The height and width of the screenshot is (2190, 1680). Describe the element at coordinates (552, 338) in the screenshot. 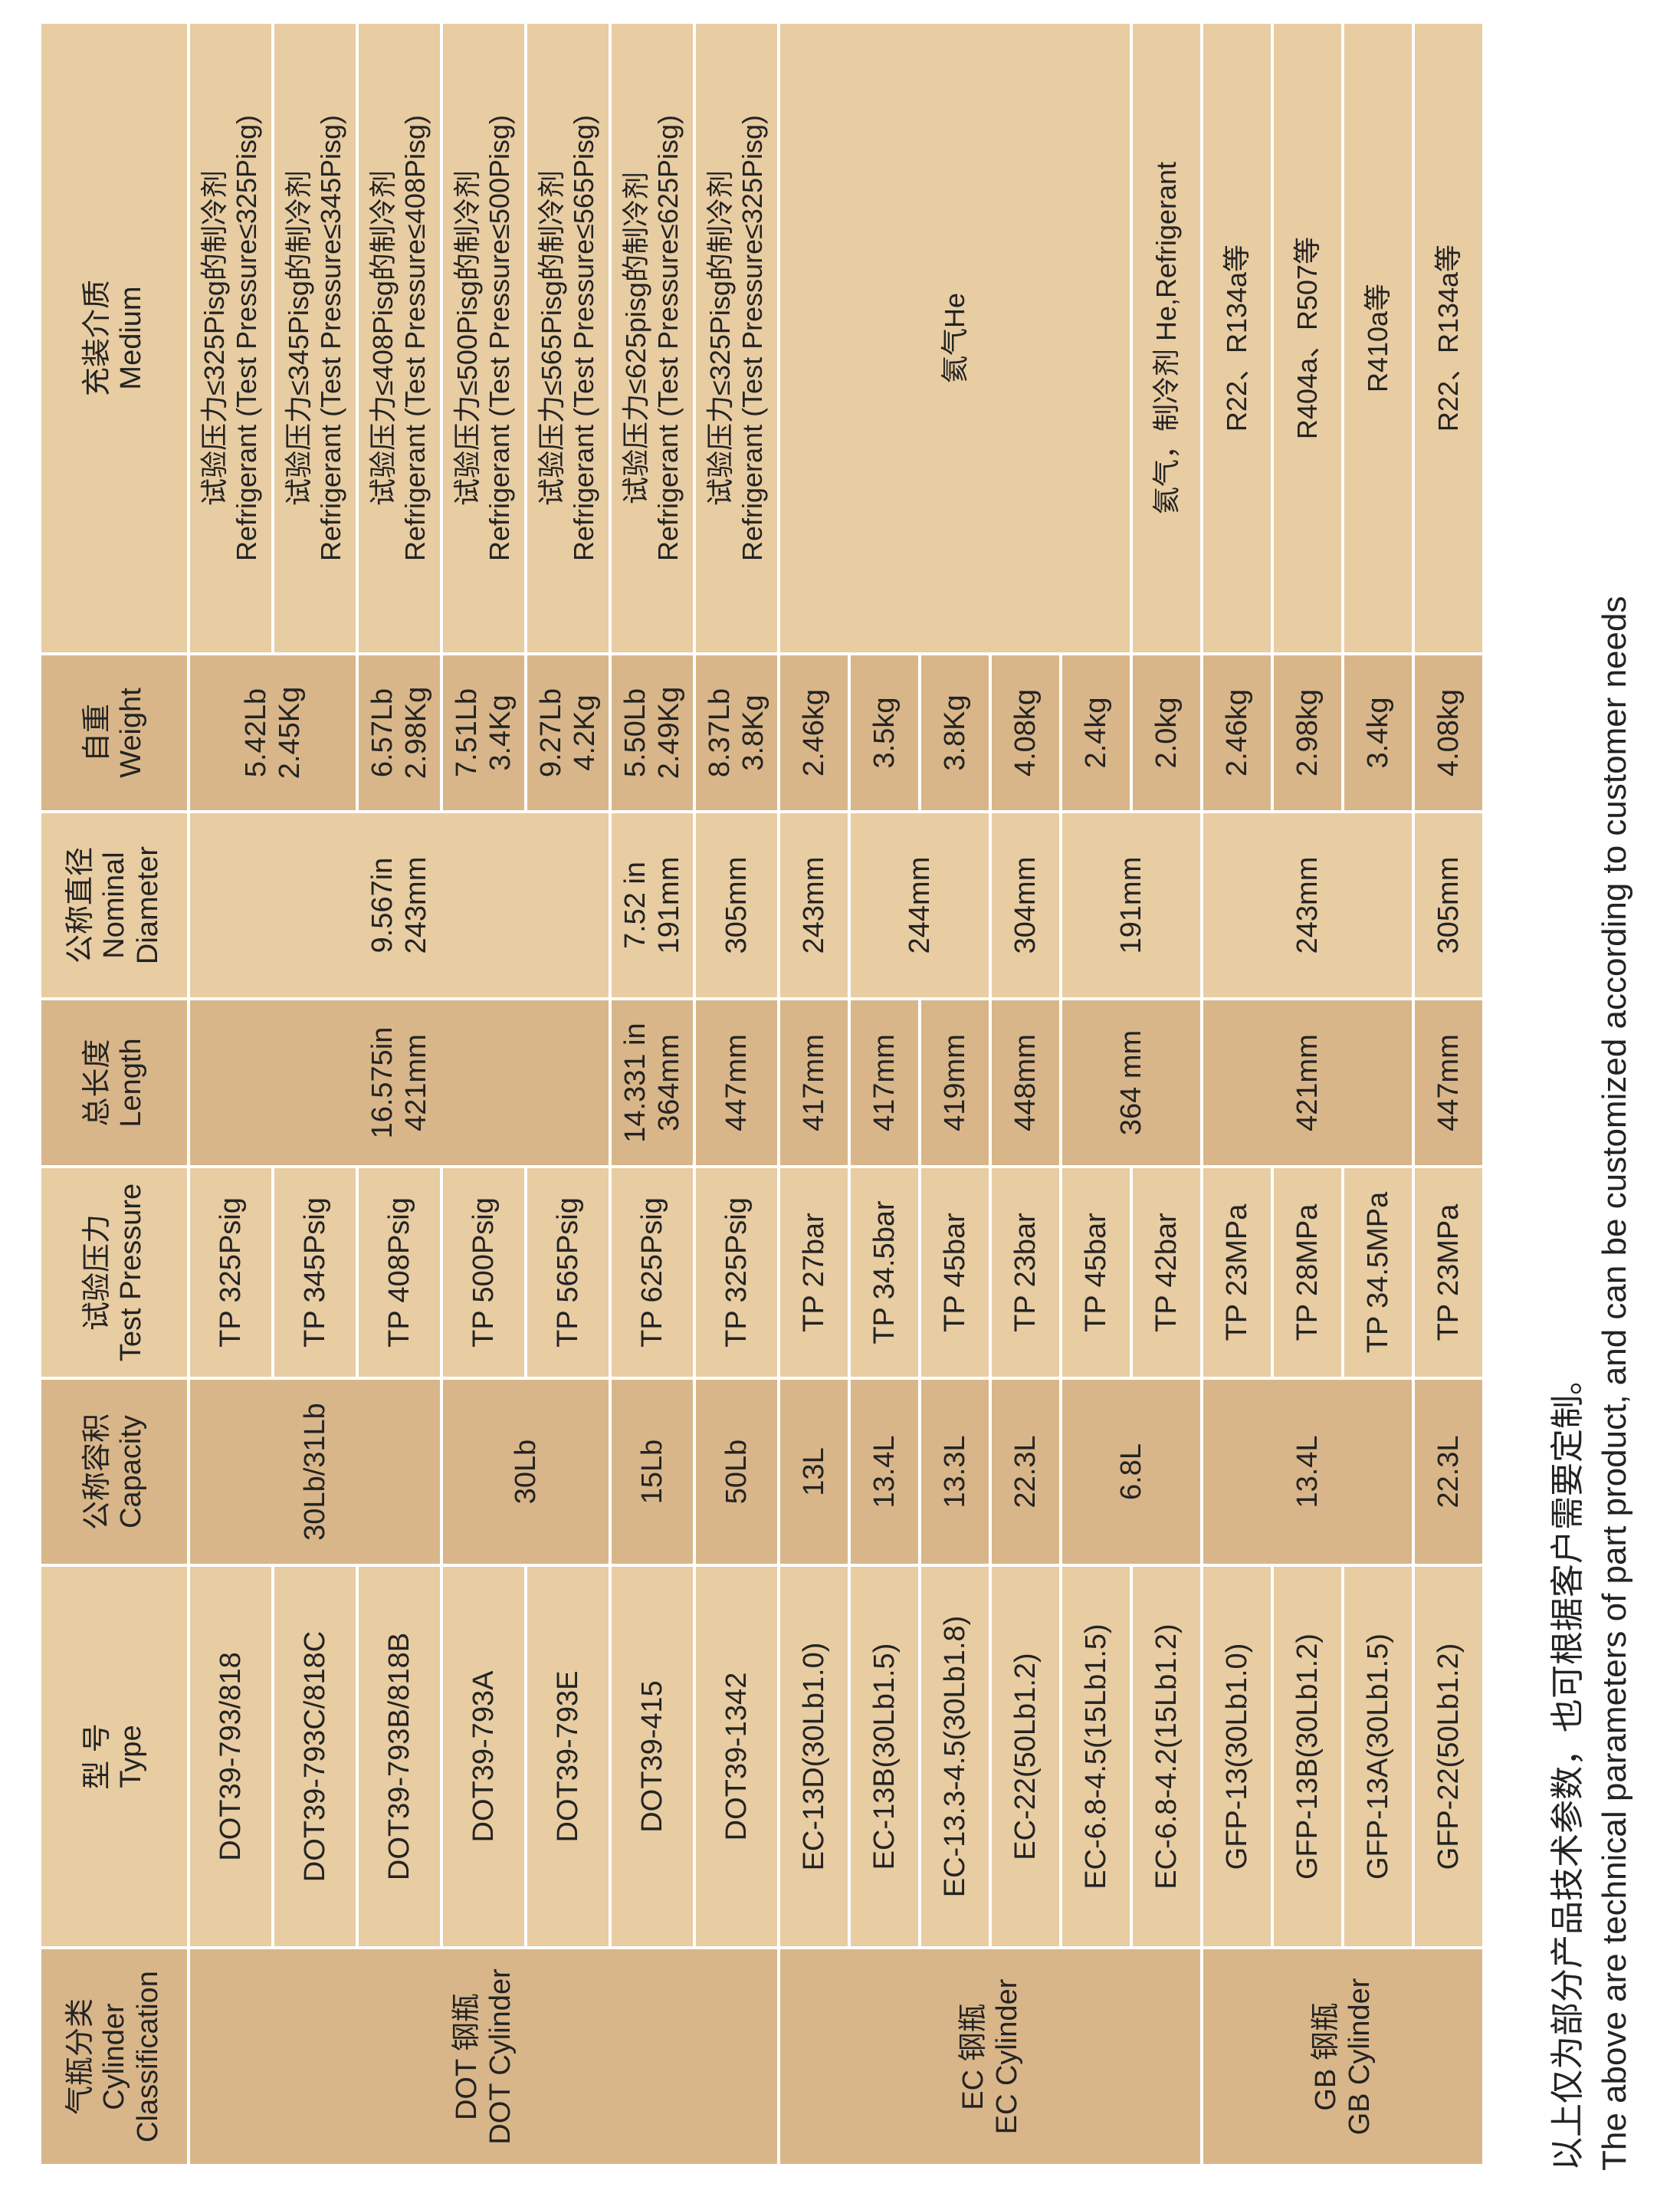

I see `medium-cell-line: 试验压力≤565Pisg的制冷剂` at that location.